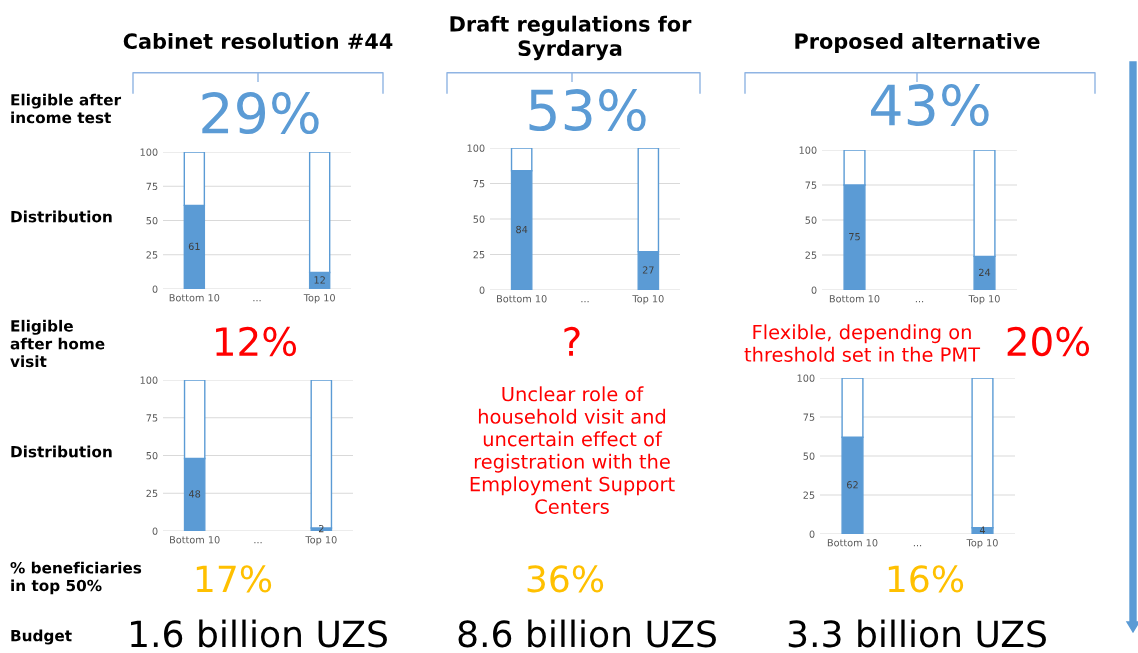 Image resolution: width=1138 pixels, height=653 pixels. What do you see at coordinates (41, 637) in the screenshot?
I see `text: Budget` at bounding box center [41, 637].